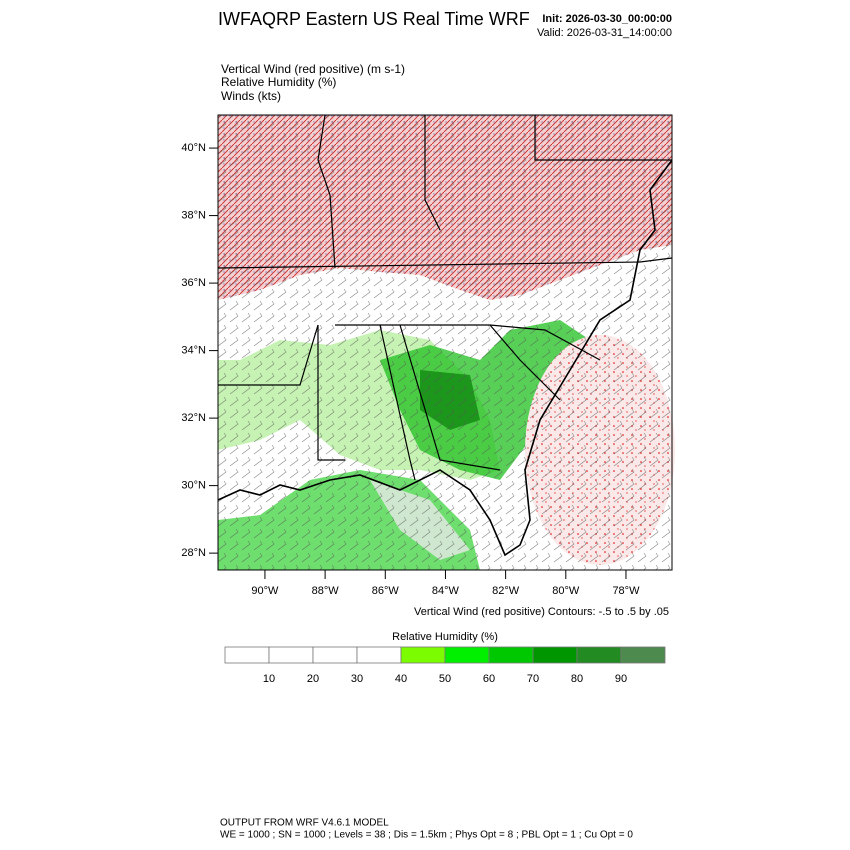 The image size is (850, 850). What do you see at coordinates (313, 69) in the screenshot?
I see `field-label: Vertical Wind (red positive) (m s-1)` at bounding box center [313, 69].